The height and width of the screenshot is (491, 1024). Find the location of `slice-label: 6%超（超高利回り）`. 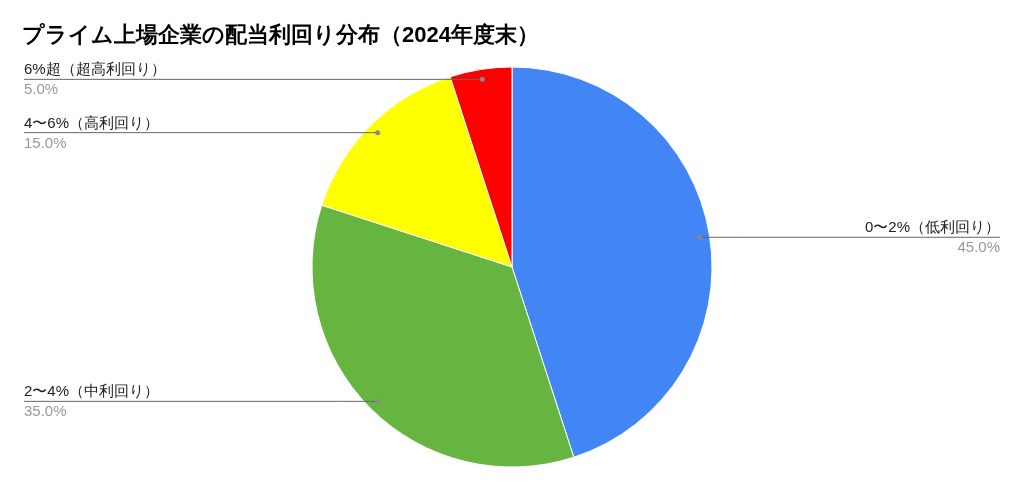

slice-label: 6%超（超高利回り） is located at coordinates (95, 69).